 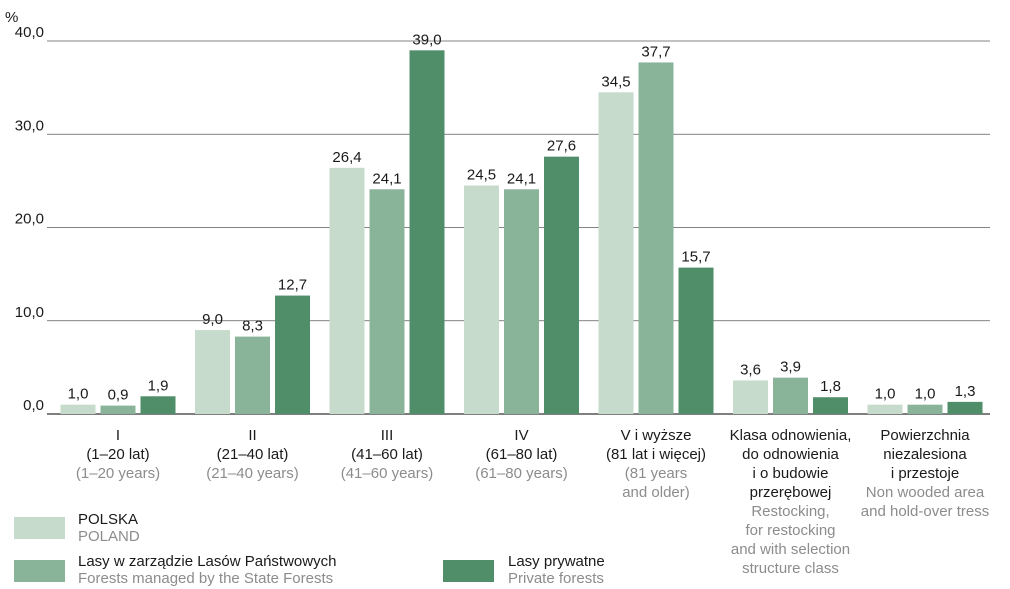 I want to click on y-axis-unit: %, so click(x=11, y=17).